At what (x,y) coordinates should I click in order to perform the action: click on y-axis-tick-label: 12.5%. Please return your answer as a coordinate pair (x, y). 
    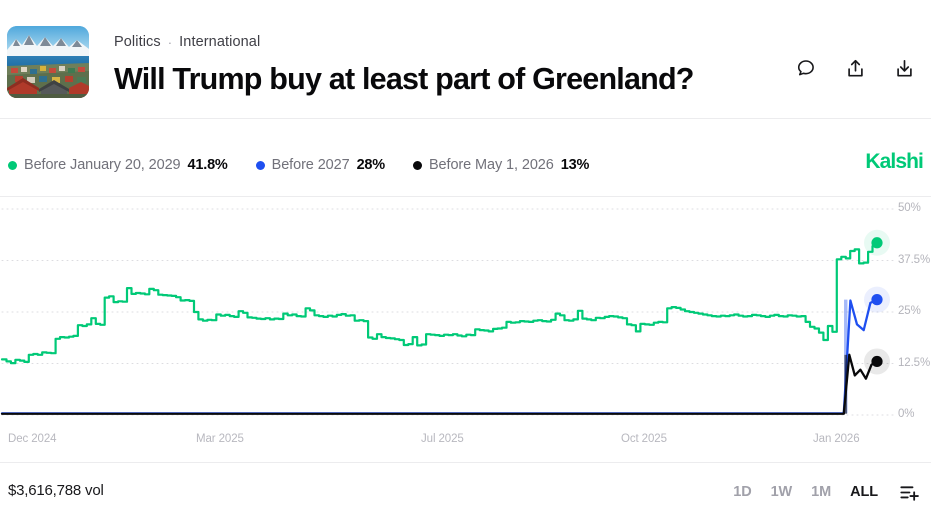
    Looking at the image, I should click on (914, 362).